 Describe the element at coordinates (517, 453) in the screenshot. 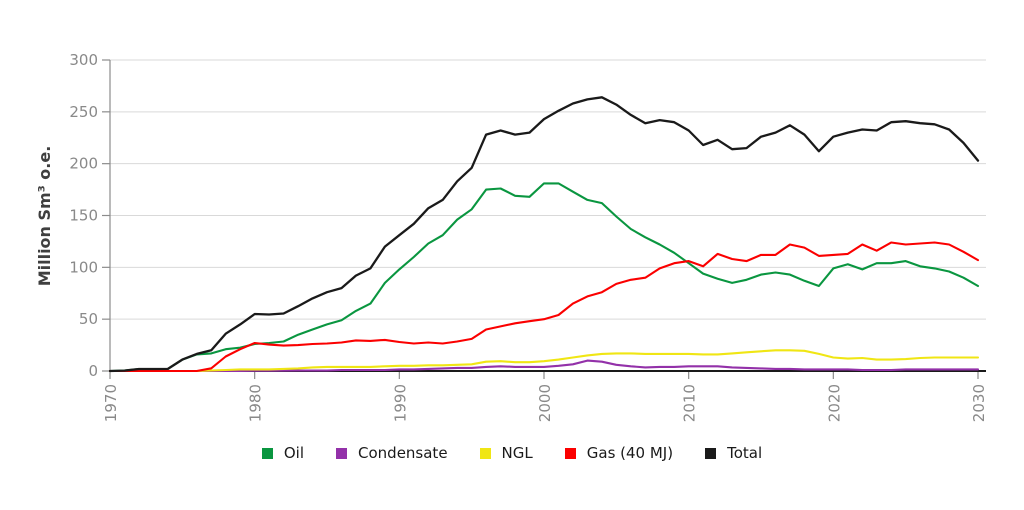

I see `ngl-legend-label: NGL` at that location.